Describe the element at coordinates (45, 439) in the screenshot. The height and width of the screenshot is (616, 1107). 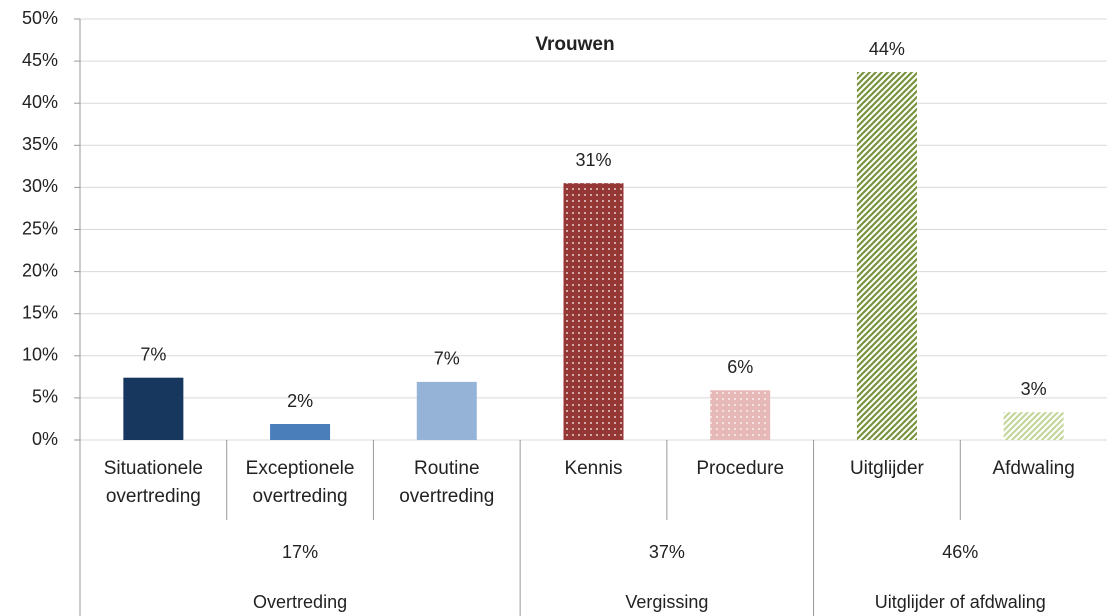
I see `y-tick-label: 0%` at that location.